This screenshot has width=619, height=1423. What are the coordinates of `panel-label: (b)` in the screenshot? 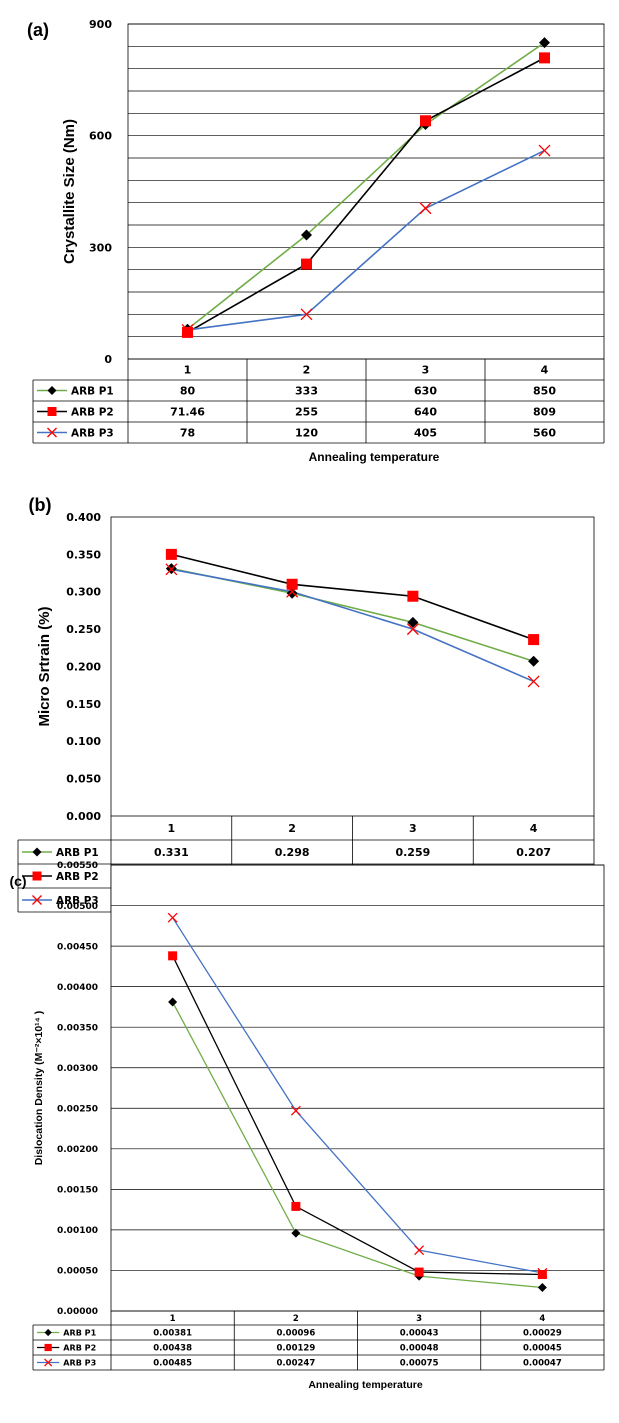 It's located at (40, 505).